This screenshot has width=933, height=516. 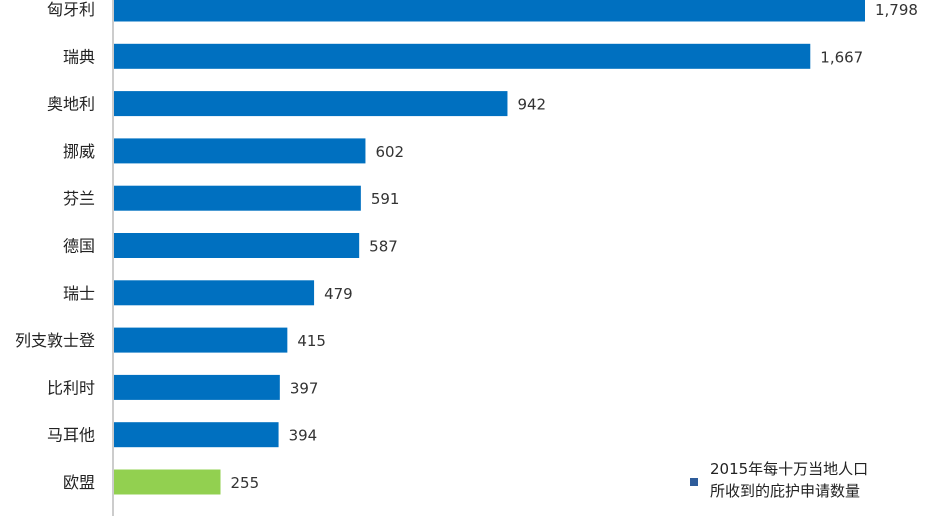 I want to click on value-label-2: 942, so click(x=531, y=105).